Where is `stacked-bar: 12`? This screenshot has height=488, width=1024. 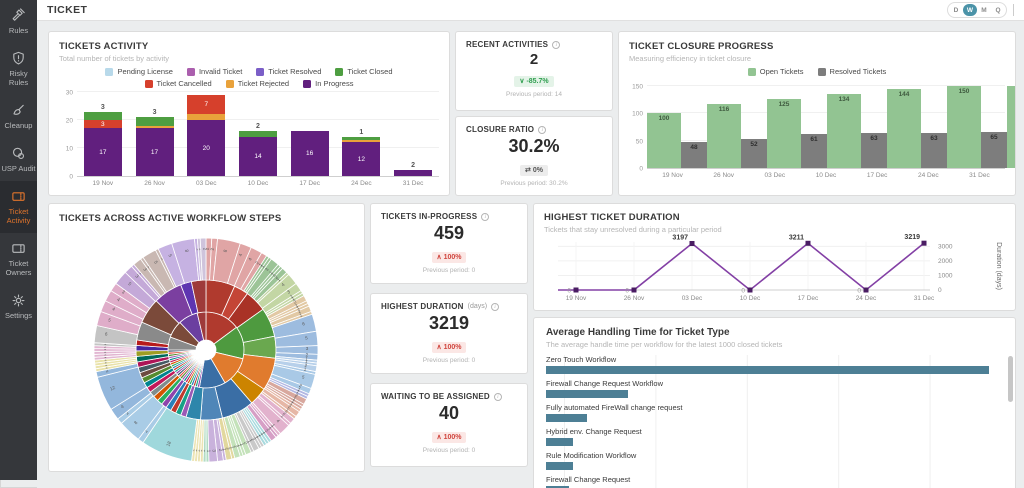
stacked-bar: 12 is located at coordinates (361, 156).